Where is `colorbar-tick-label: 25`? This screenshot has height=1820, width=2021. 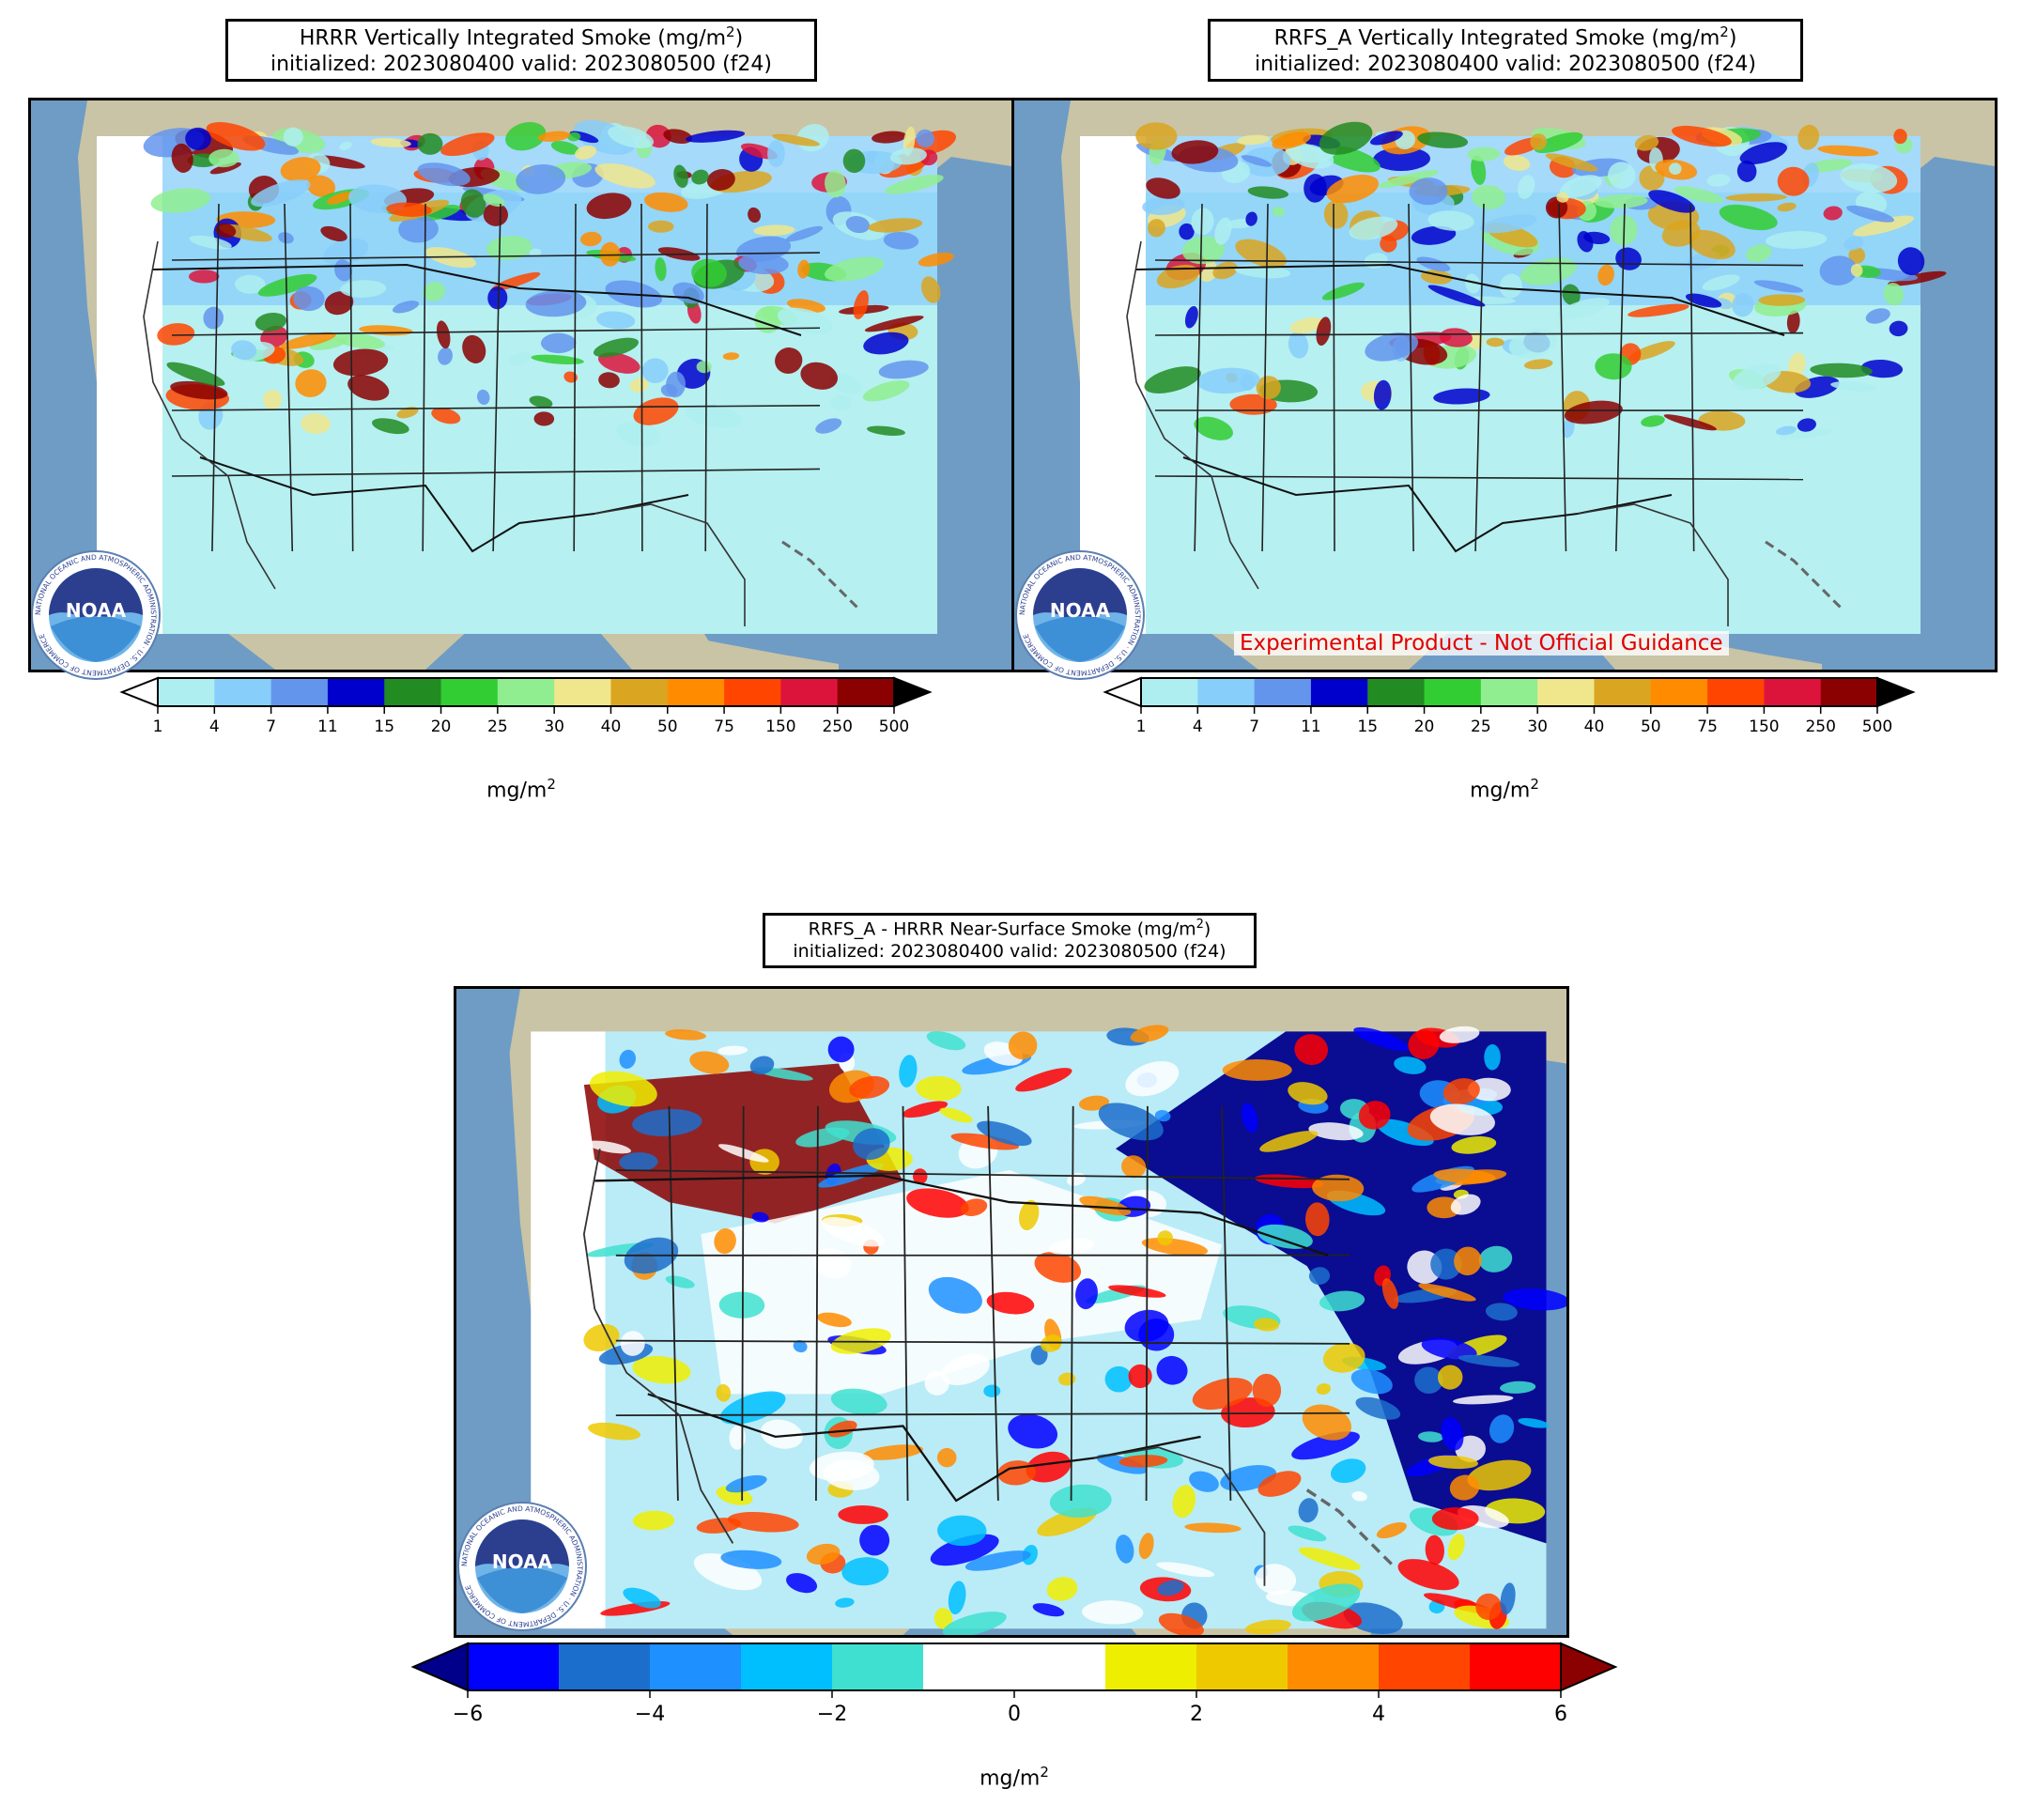
colorbar-tick-label: 25 is located at coordinates (1481, 726).